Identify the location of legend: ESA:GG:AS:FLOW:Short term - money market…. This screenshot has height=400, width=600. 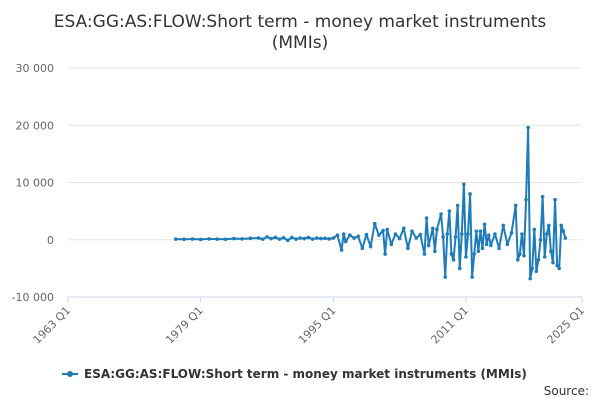
(294, 374).